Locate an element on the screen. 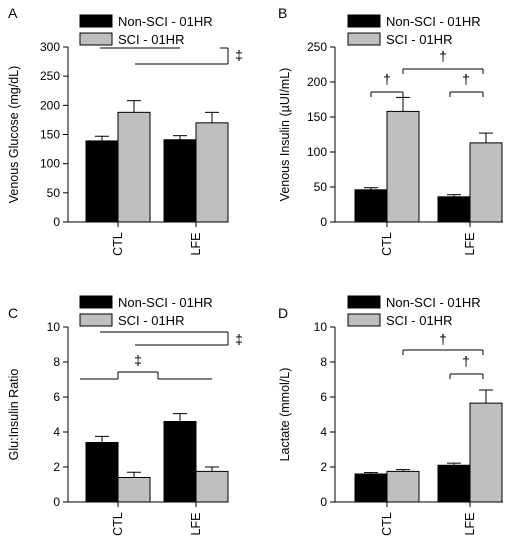 Image resolution: width=526 pixels, height=550 pixels. y-axis-label: Venous Insulin (µUI/mL) is located at coordinates (285, 135).